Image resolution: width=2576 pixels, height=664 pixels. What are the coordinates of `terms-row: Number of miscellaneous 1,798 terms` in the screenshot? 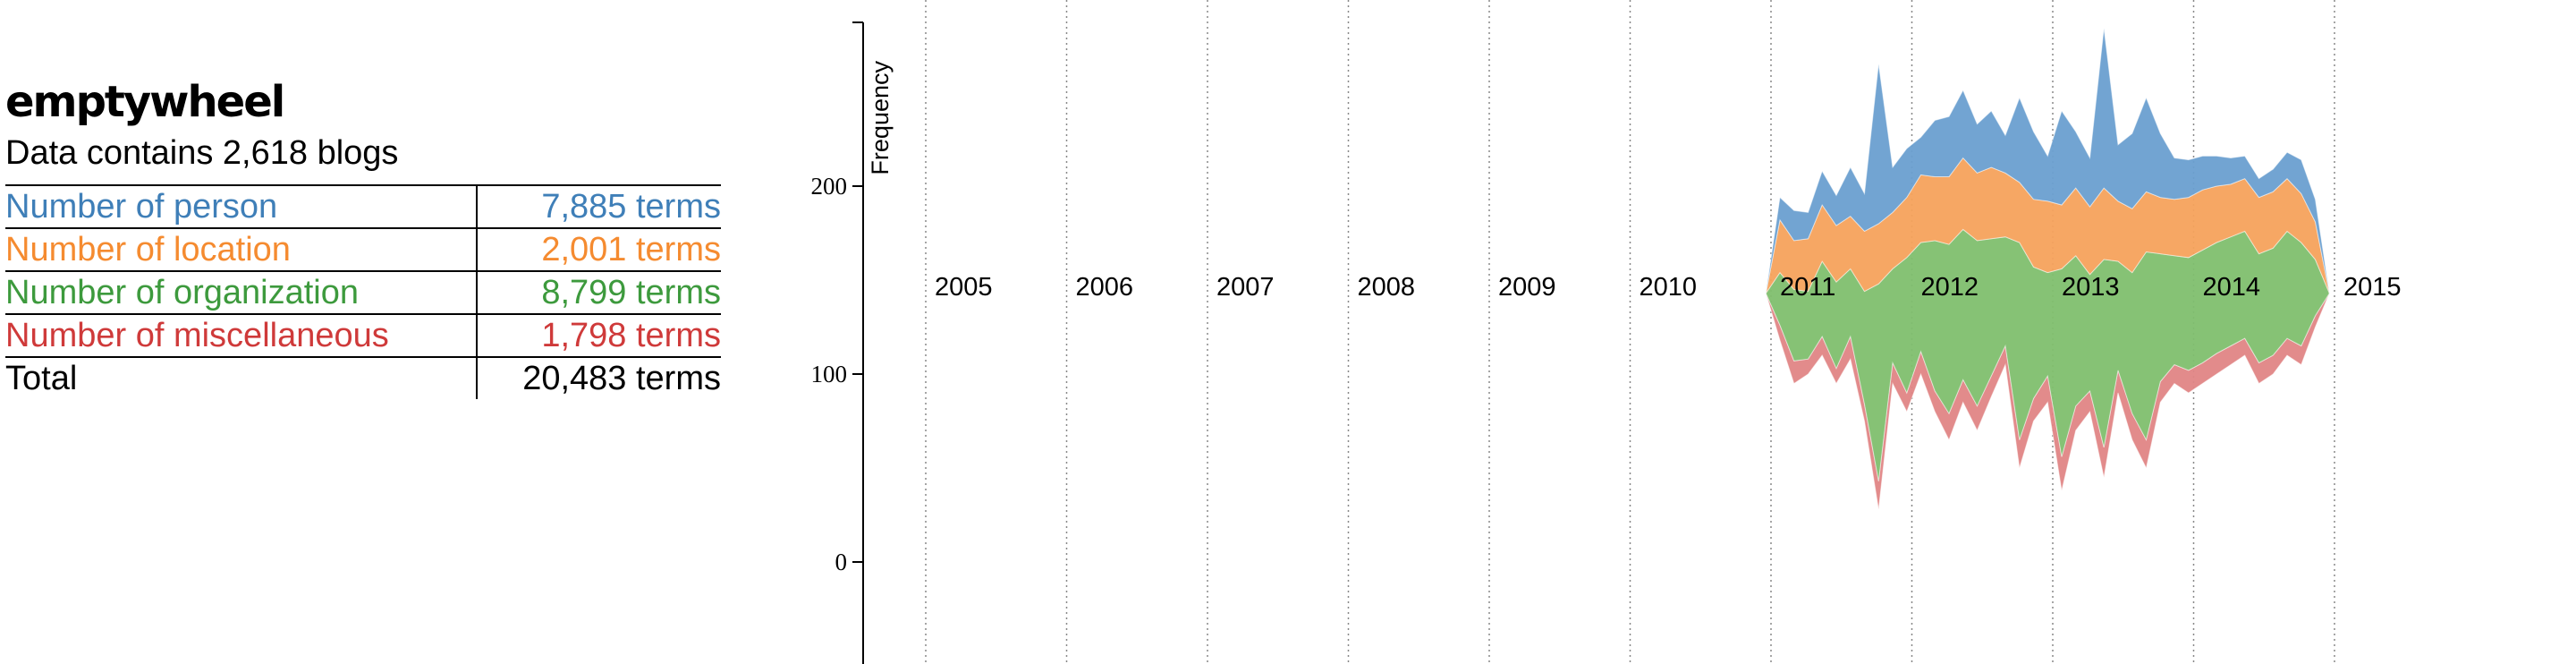 It's located at (363, 335).